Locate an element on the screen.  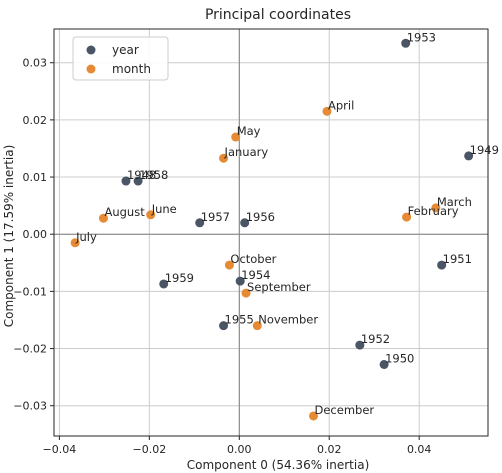
year-point-label: 1955 is located at coordinates (239, 320).